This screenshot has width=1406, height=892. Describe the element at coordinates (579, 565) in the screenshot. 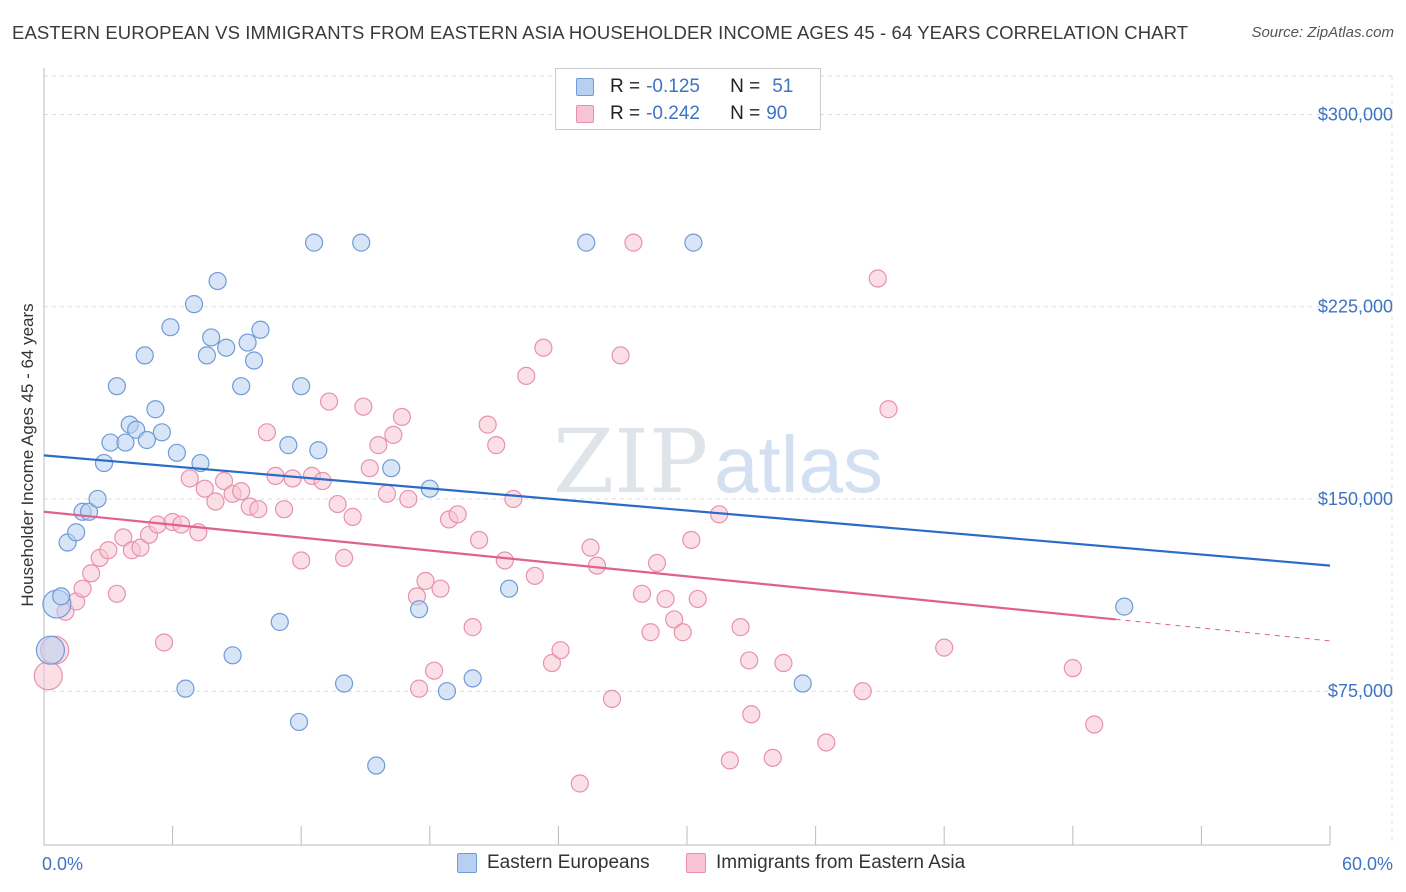

I see `trend-line-immigrants-eastern-asia` at that location.